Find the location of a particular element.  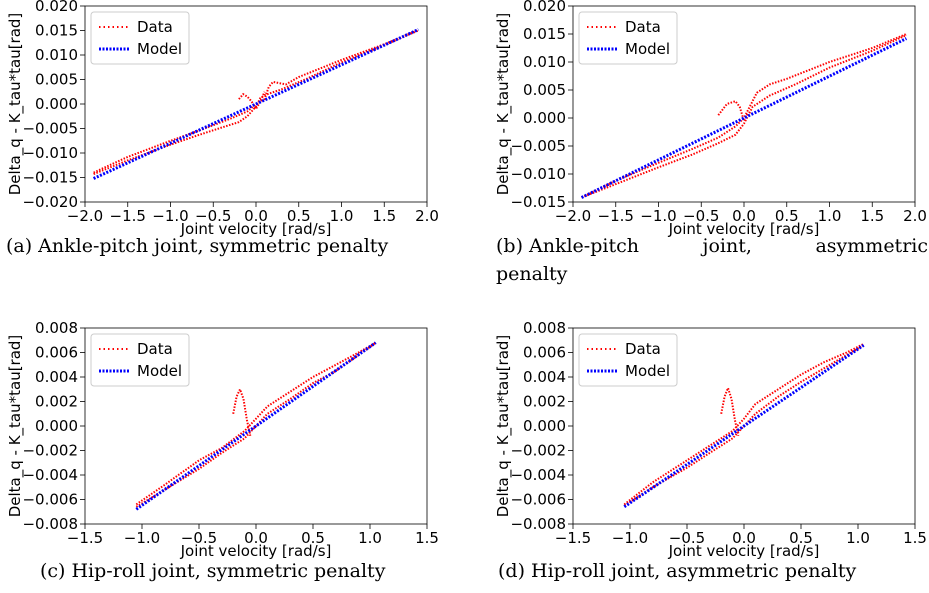

y-tick-label: 0.008 is located at coordinates (544, 328).